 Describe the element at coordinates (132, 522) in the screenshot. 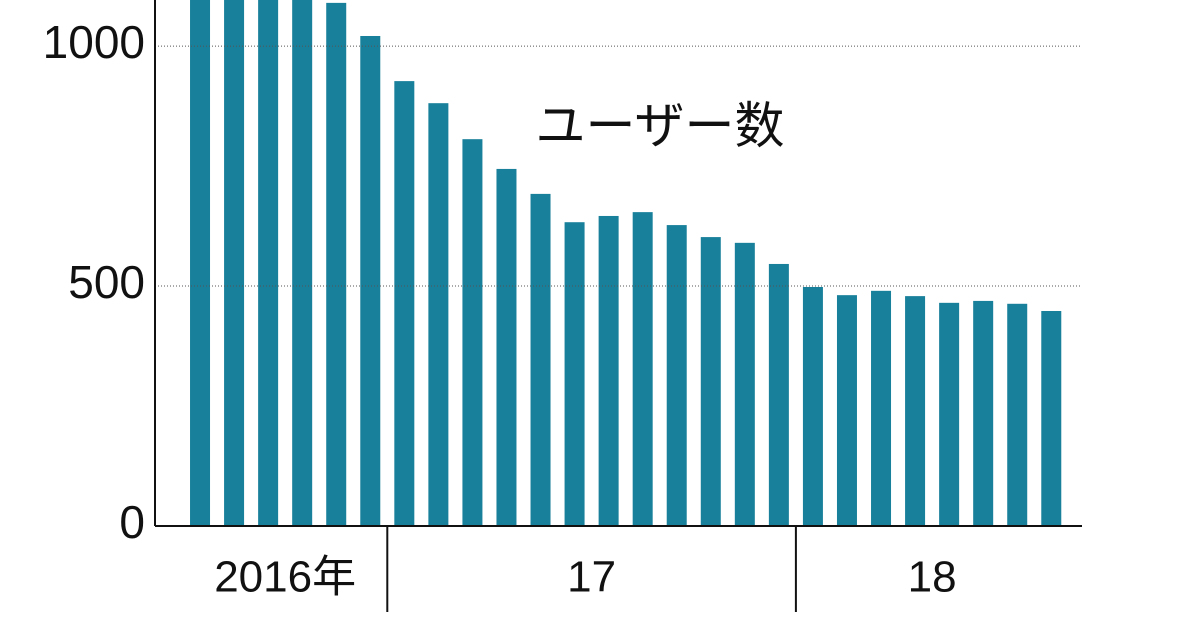

I see `y-tick-label: 0` at that location.